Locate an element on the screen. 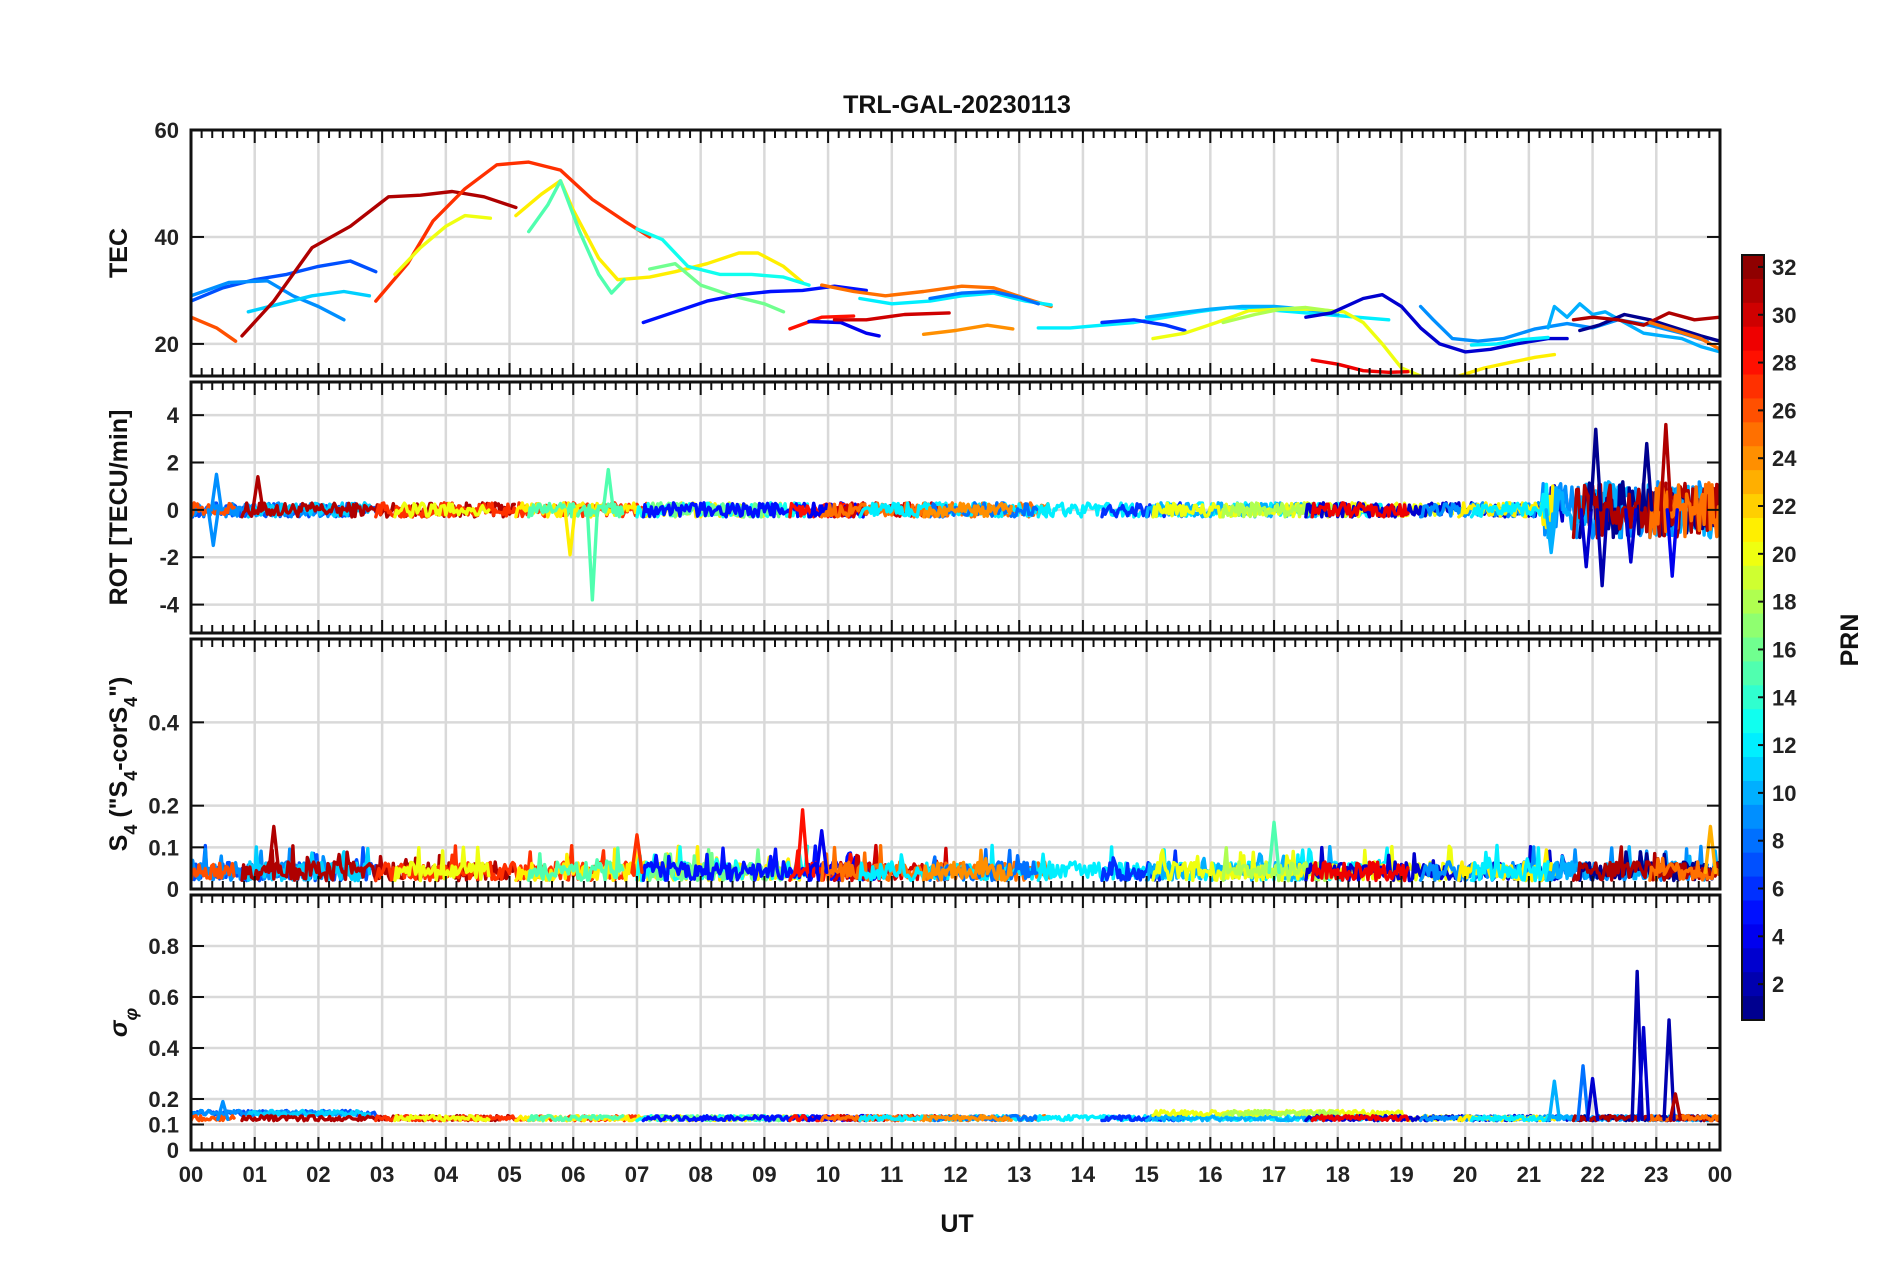 The width and height of the screenshot is (1902, 1272). y-tick-label-sigma_phi: 0.1 is located at coordinates (163, 1125).